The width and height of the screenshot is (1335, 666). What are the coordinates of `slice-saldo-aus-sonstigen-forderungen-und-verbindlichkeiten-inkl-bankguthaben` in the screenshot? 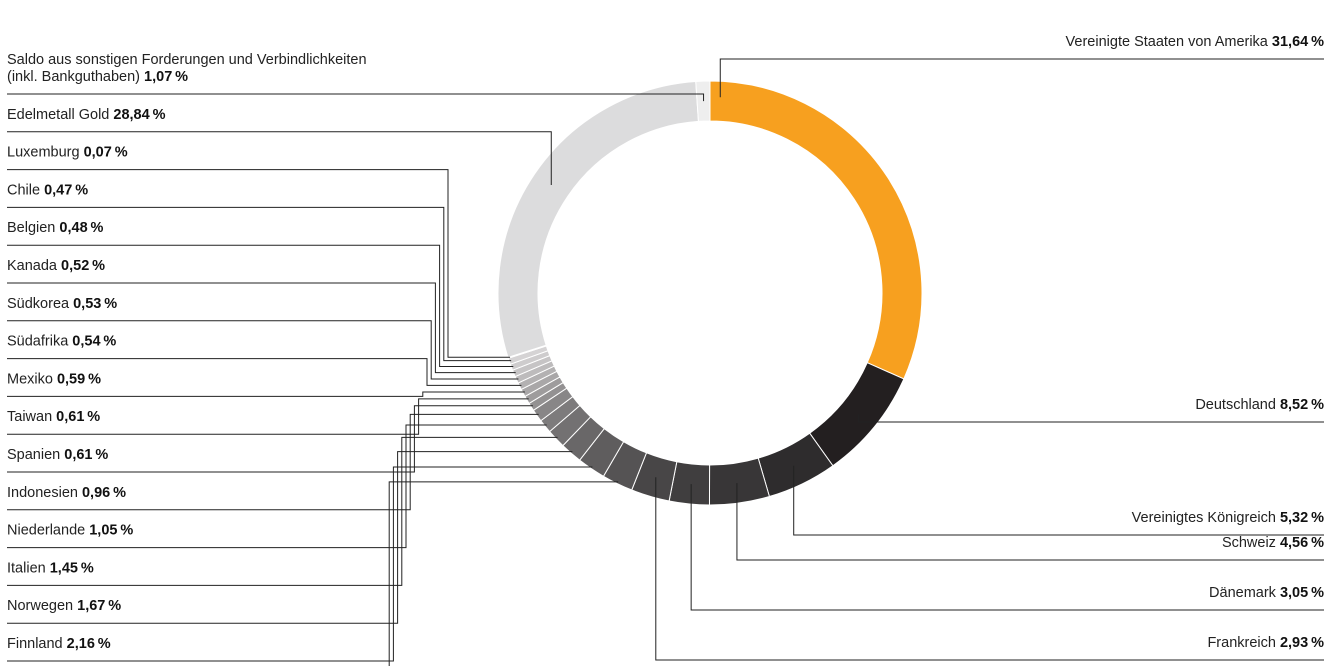 It's located at (703, 101).